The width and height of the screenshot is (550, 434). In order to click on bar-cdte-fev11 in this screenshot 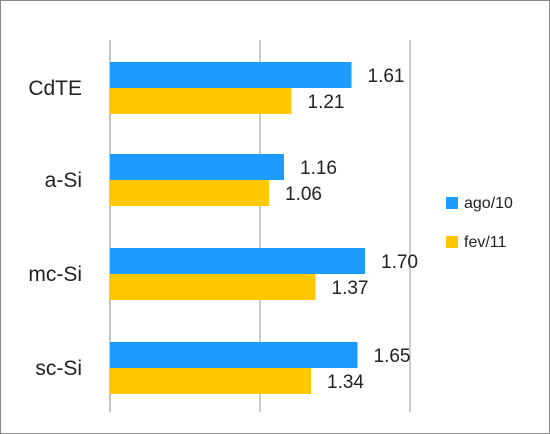, I will do `click(201, 101)`.